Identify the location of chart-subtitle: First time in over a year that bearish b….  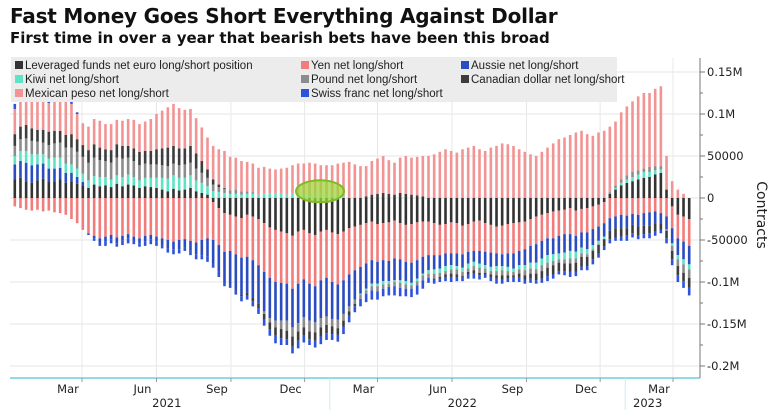
(280, 38).